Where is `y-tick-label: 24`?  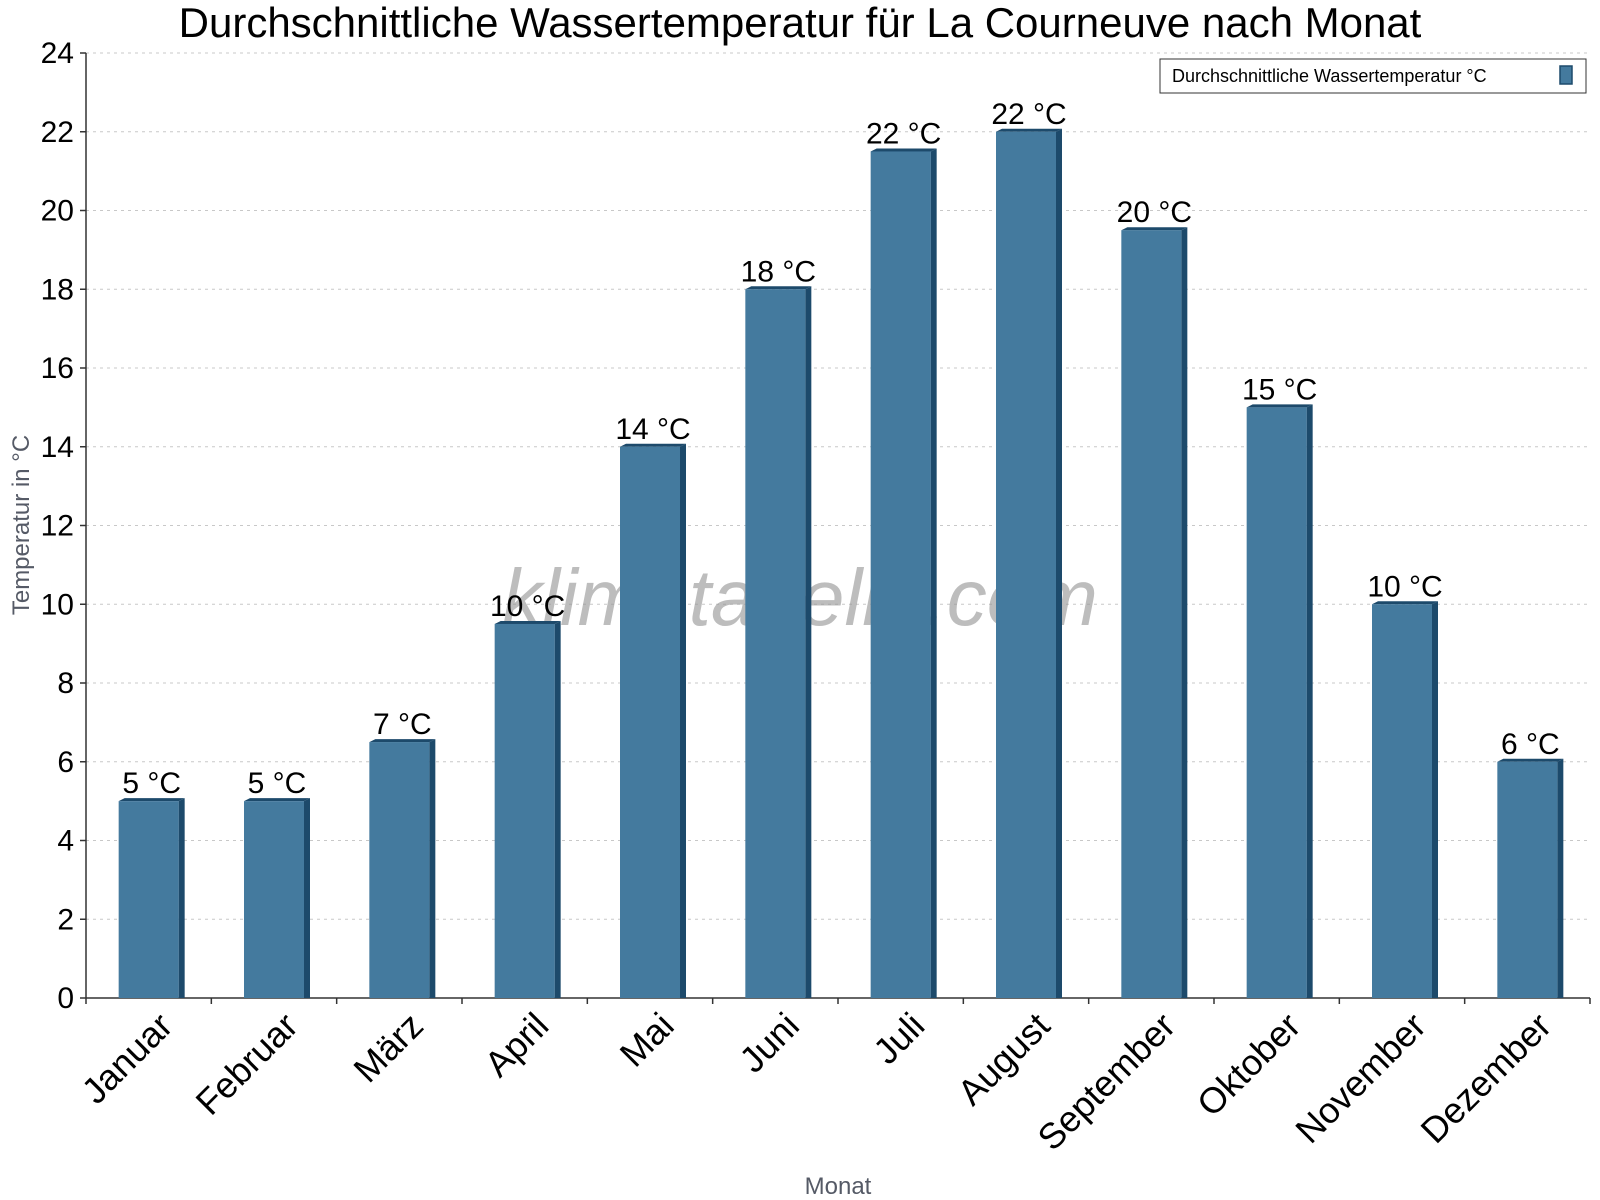
y-tick-label: 24 is located at coordinates (57, 53).